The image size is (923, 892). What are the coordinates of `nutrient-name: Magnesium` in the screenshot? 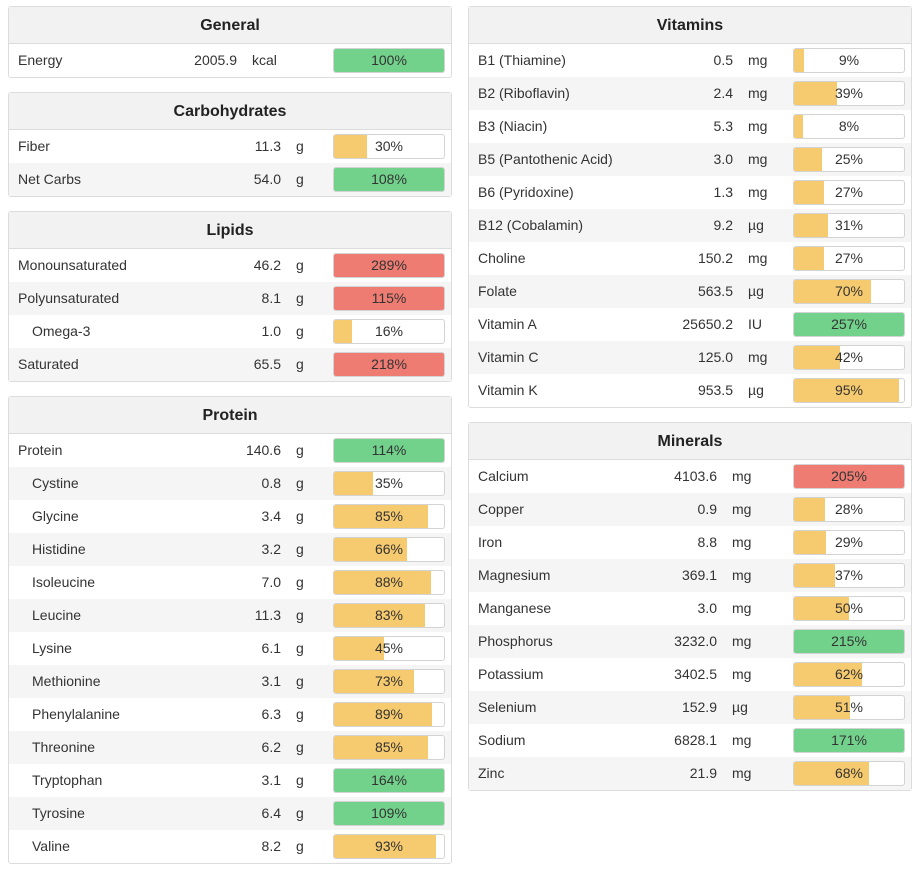 It's located at (514, 575).